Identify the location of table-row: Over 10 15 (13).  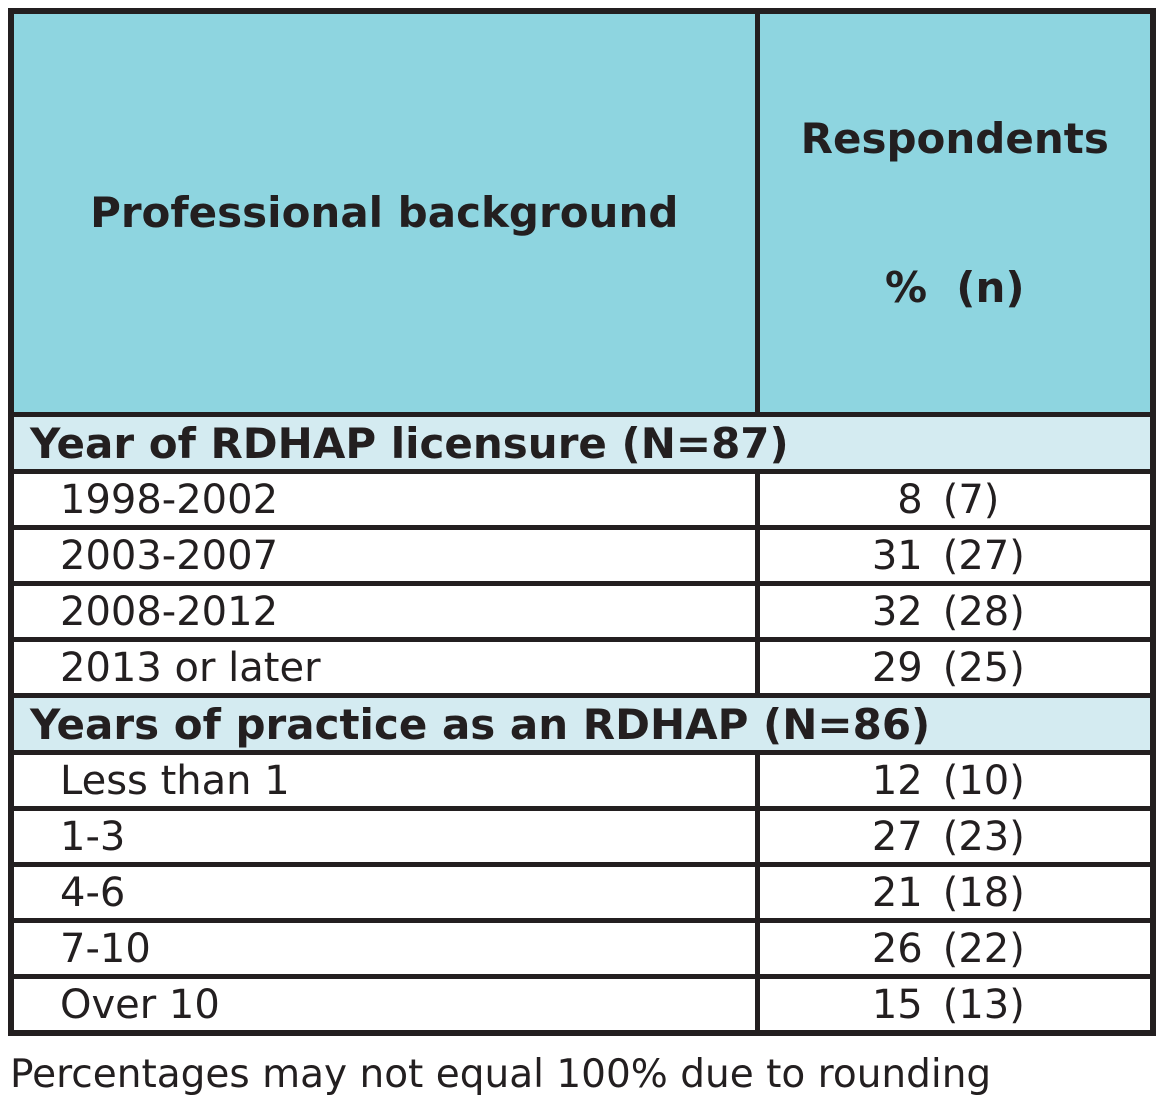
(582, 1005).